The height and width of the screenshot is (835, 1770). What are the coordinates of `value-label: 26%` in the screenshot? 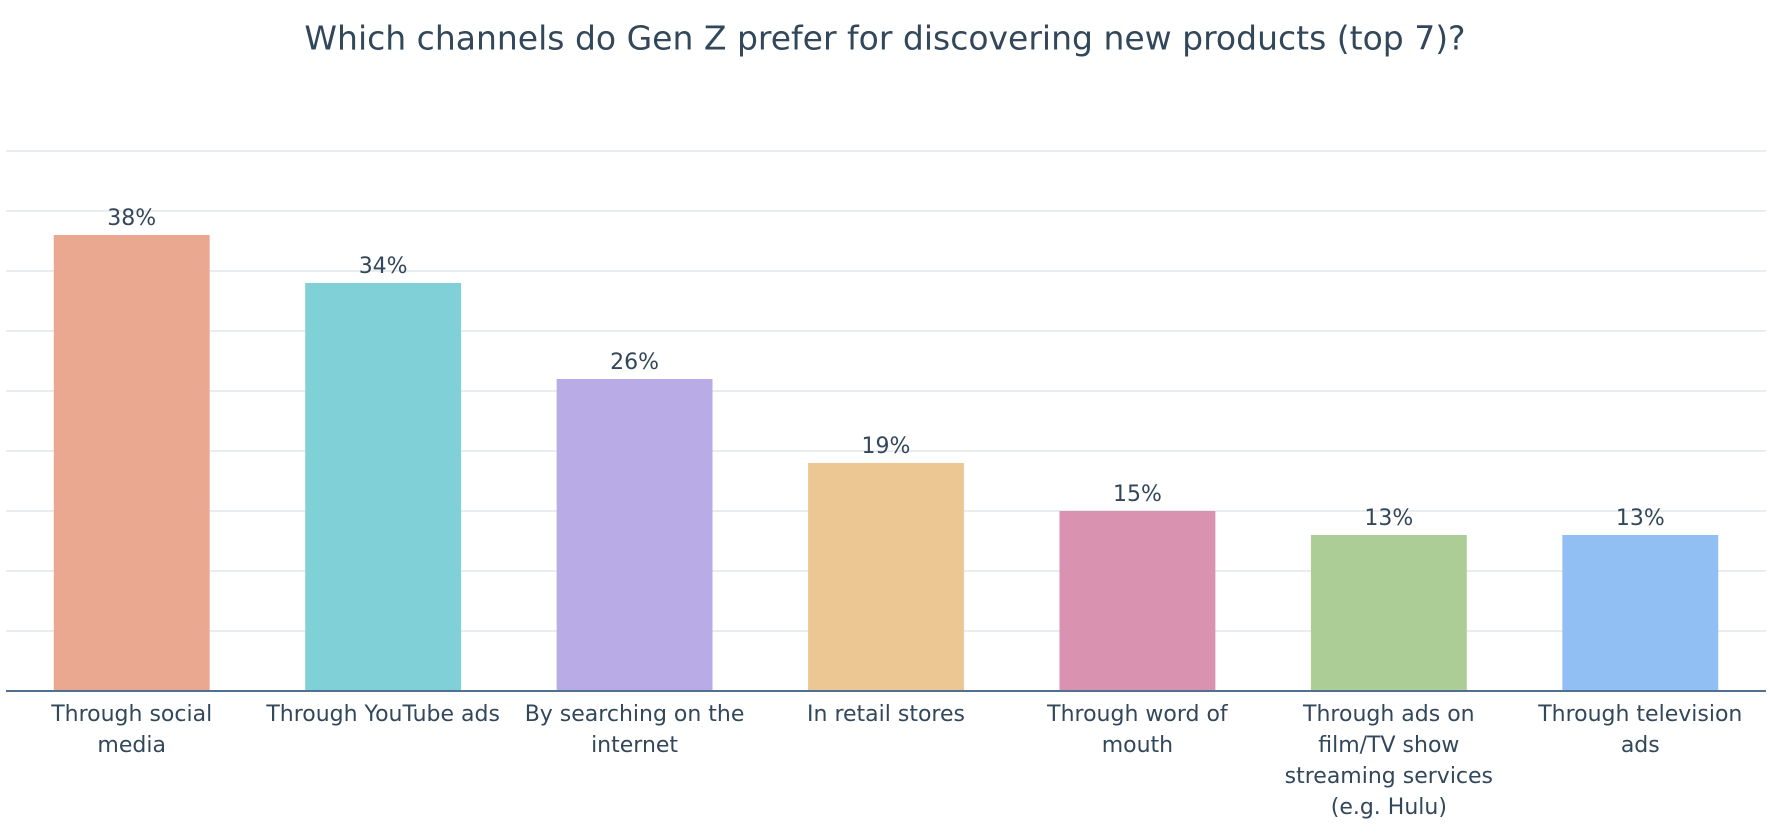 It's located at (634, 362).